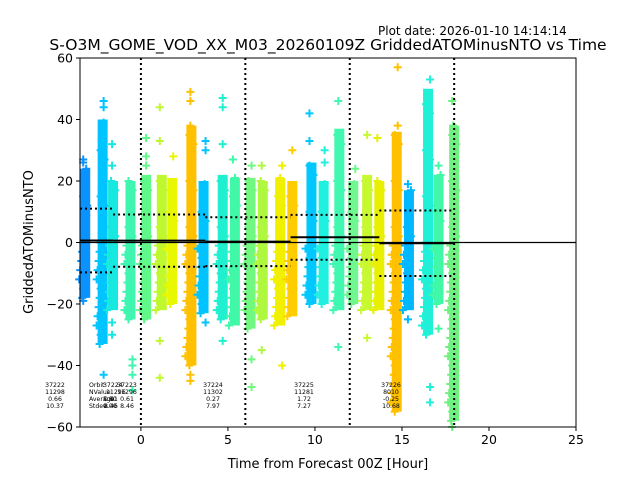  Describe the element at coordinates (391, 406) in the screenshot. I see `orbit-stdev: 10.68` at that location.